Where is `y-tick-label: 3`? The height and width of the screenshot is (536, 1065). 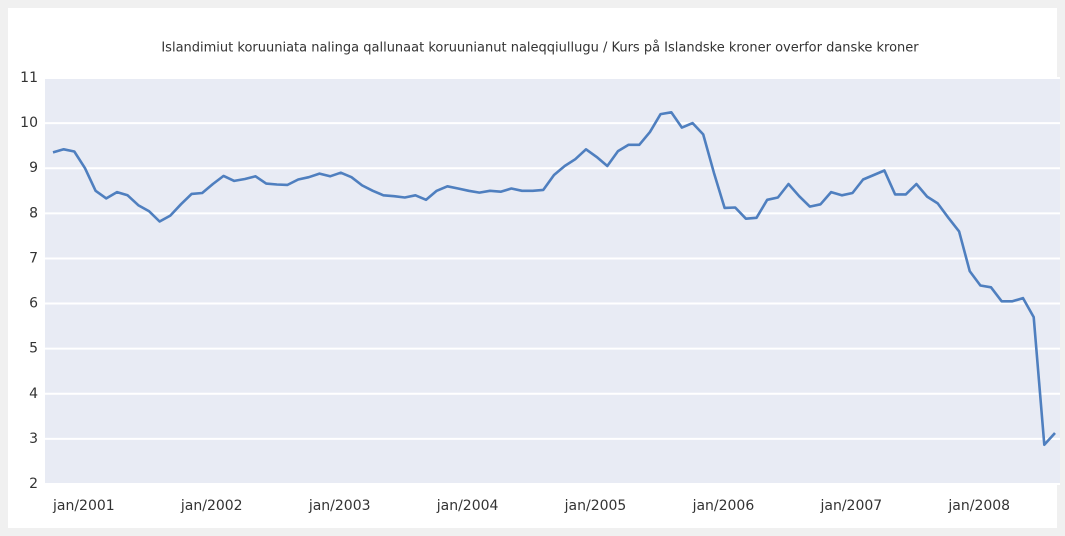
y-tick-label: 3 is located at coordinates (33, 439).